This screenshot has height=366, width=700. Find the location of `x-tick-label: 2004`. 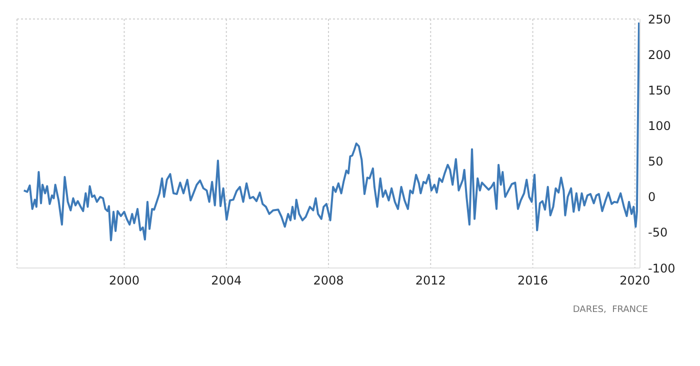

x-tick-label: 2004 is located at coordinates (226, 281).